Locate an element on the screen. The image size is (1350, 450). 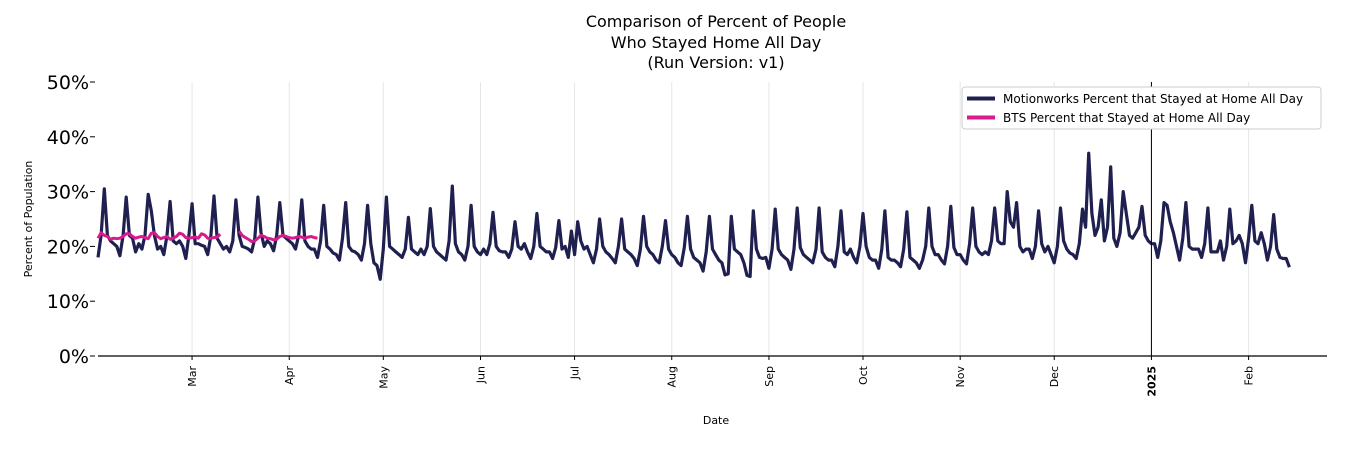
y-tick-label: 30% is located at coordinates (68, 193).